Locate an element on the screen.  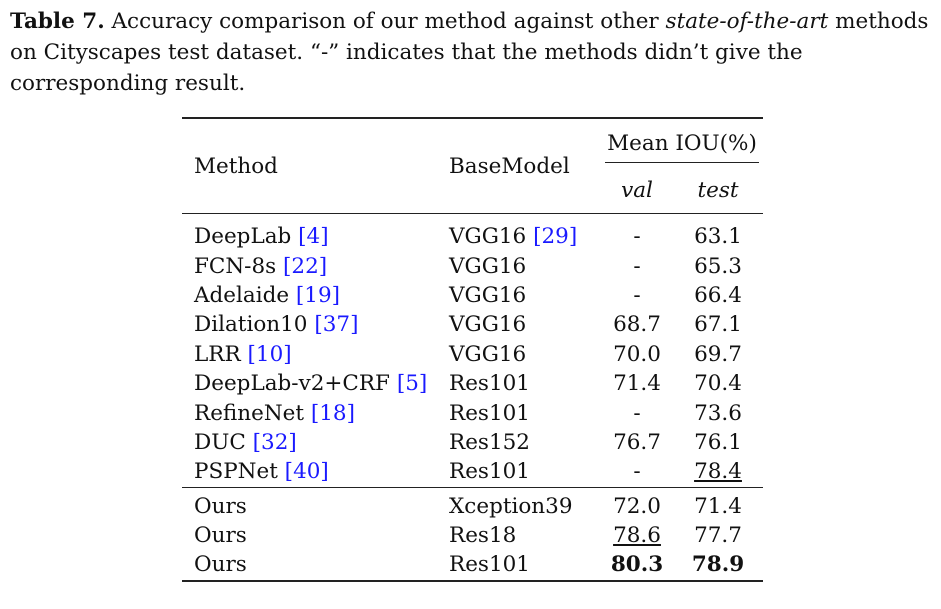
test-cell: 76.1 is located at coordinates (718, 442).